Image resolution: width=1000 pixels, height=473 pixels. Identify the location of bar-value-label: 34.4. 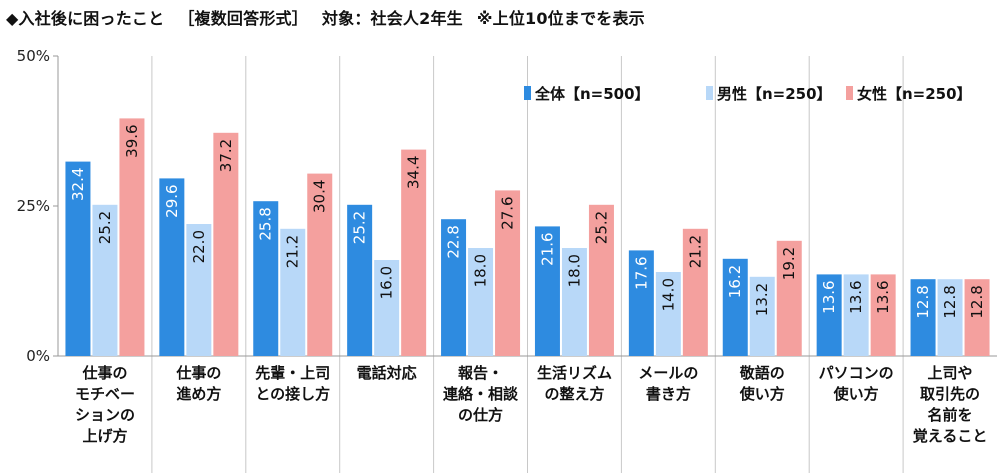
(414, 172).